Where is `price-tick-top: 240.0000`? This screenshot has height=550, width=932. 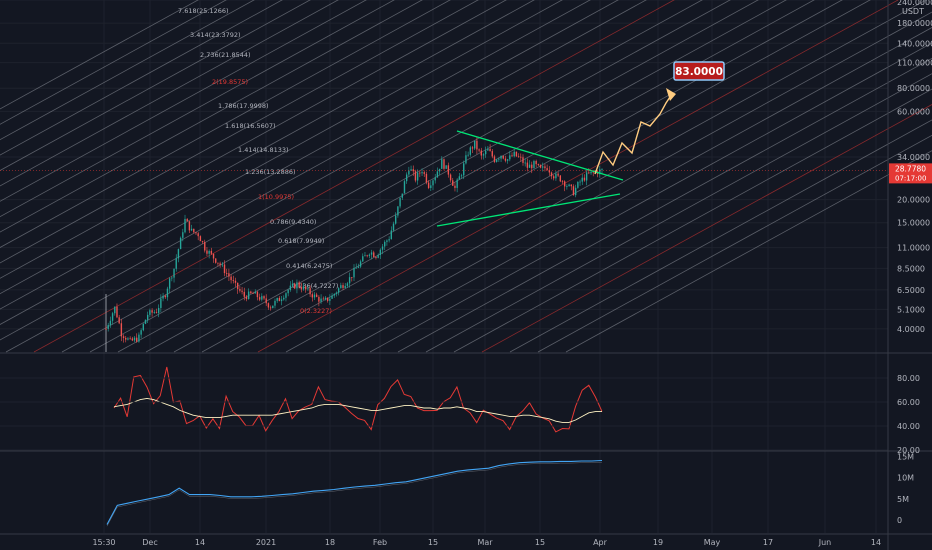 price-tick-top: 240.0000 is located at coordinates (914, 3).